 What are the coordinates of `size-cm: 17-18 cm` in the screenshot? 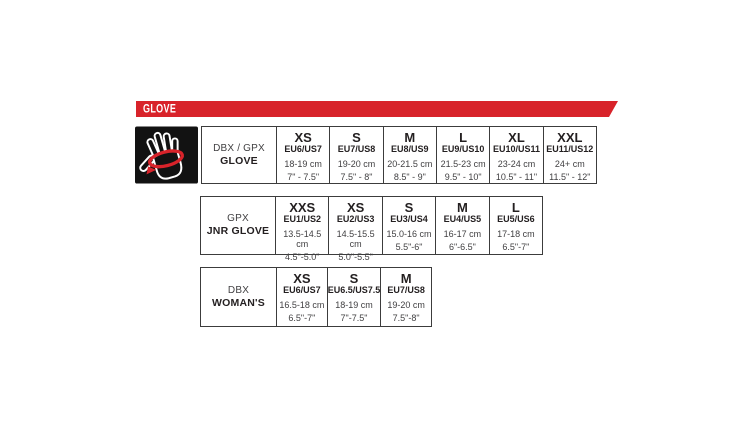 It's located at (516, 234).